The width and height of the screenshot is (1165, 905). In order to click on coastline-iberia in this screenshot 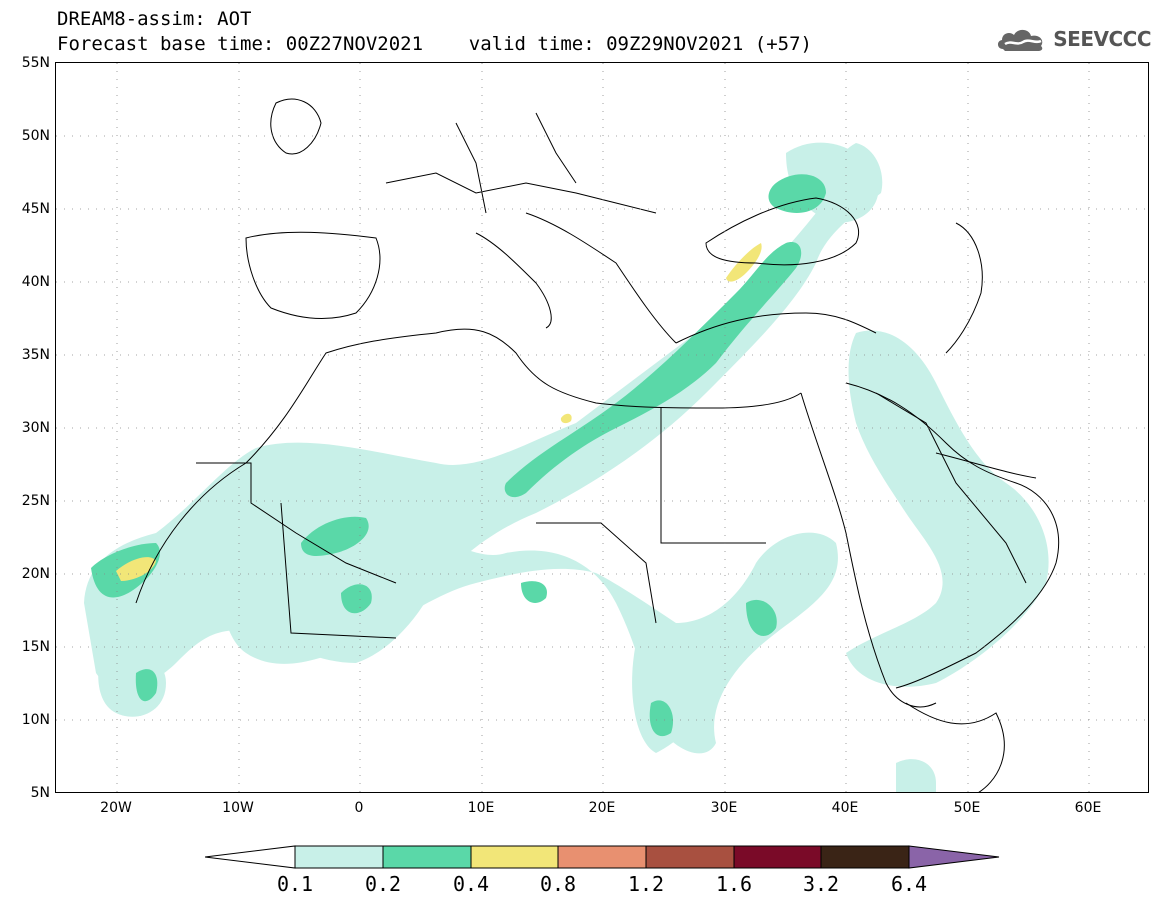, I will do `click(313, 275)`.